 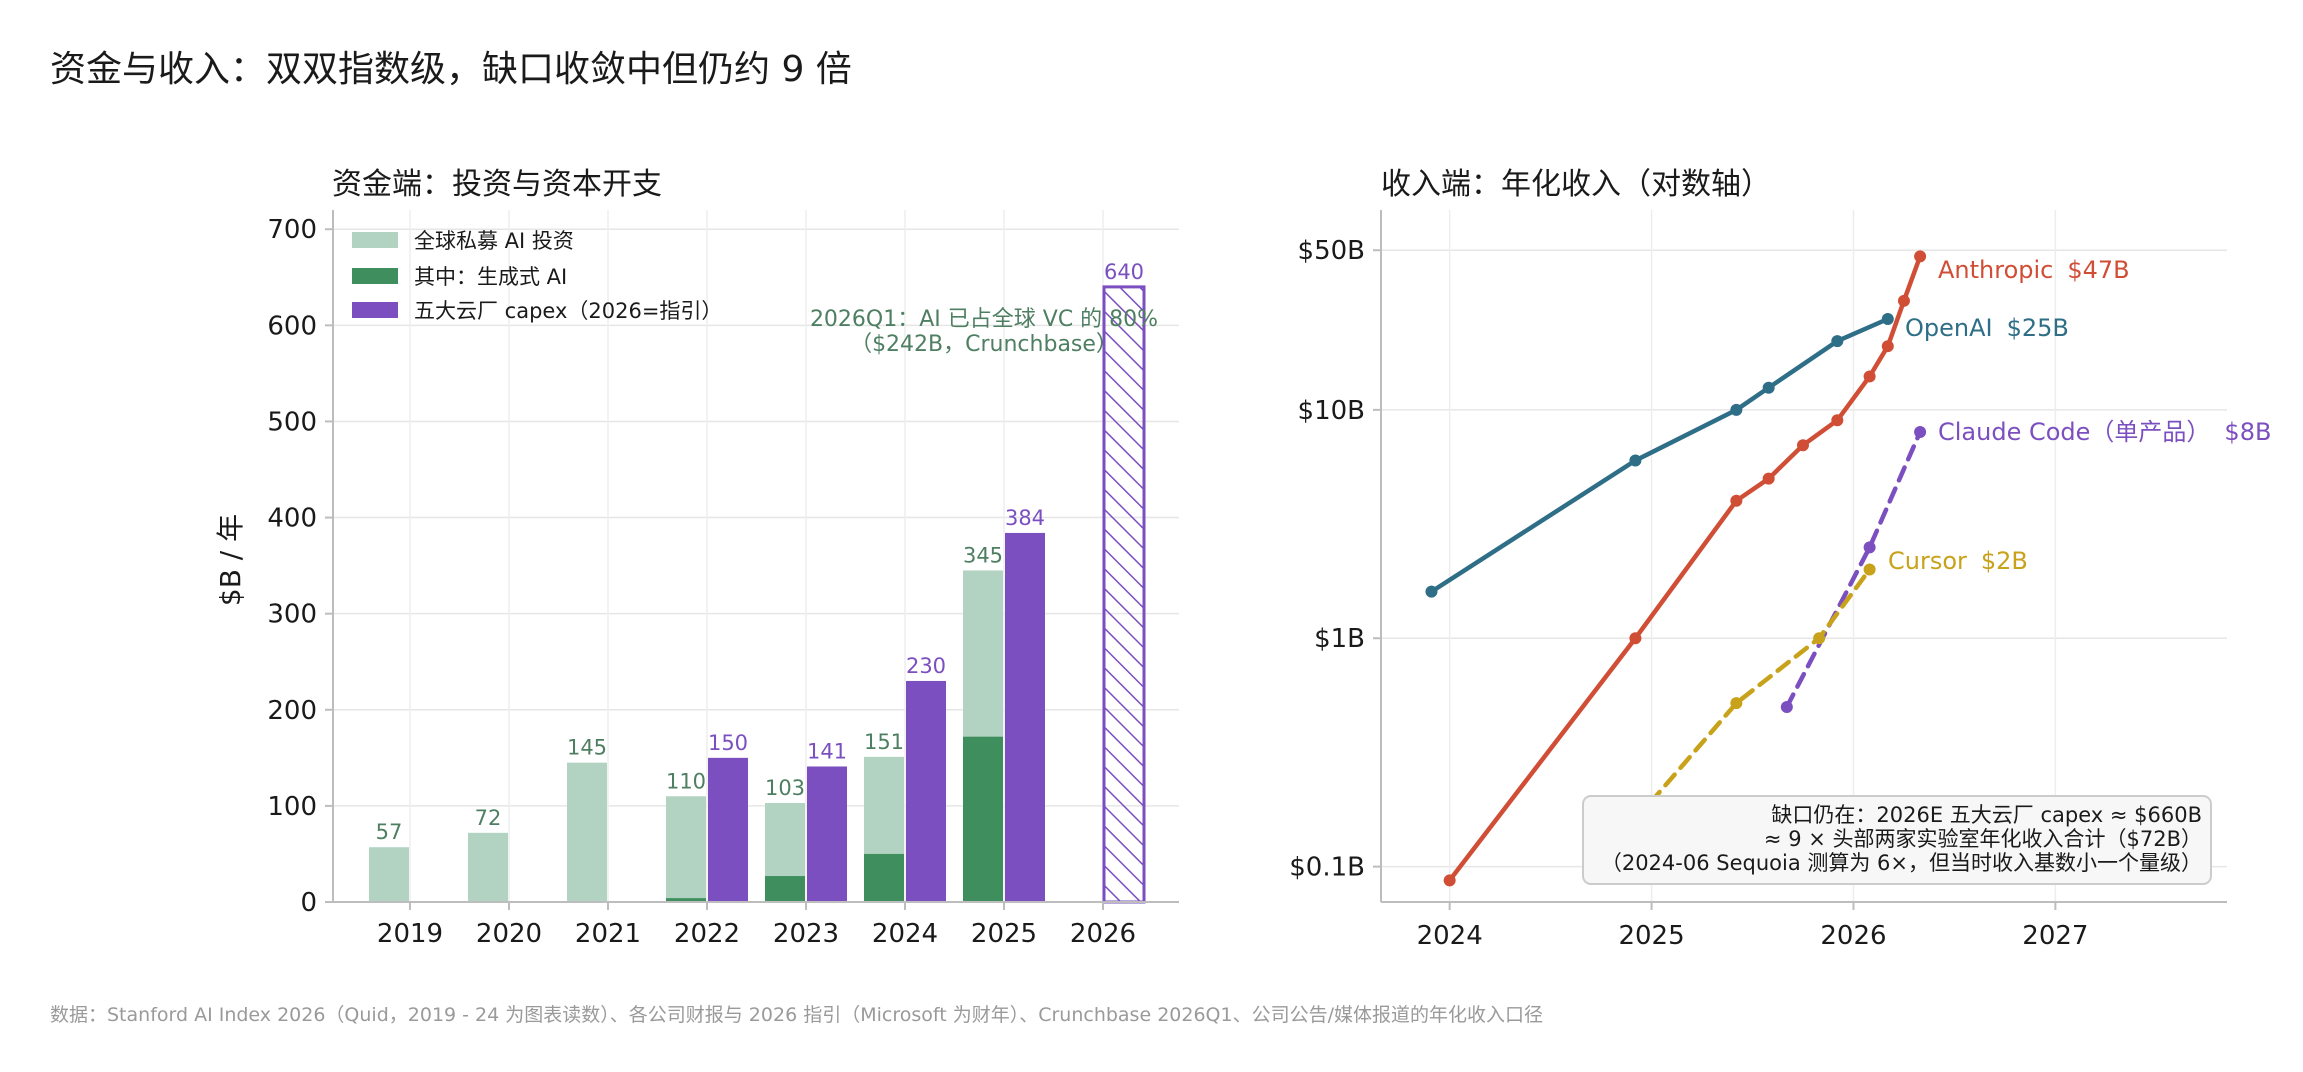 What do you see at coordinates (389, 874) in the screenshot?
I see `bar-private-ai-2019` at bounding box center [389, 874].